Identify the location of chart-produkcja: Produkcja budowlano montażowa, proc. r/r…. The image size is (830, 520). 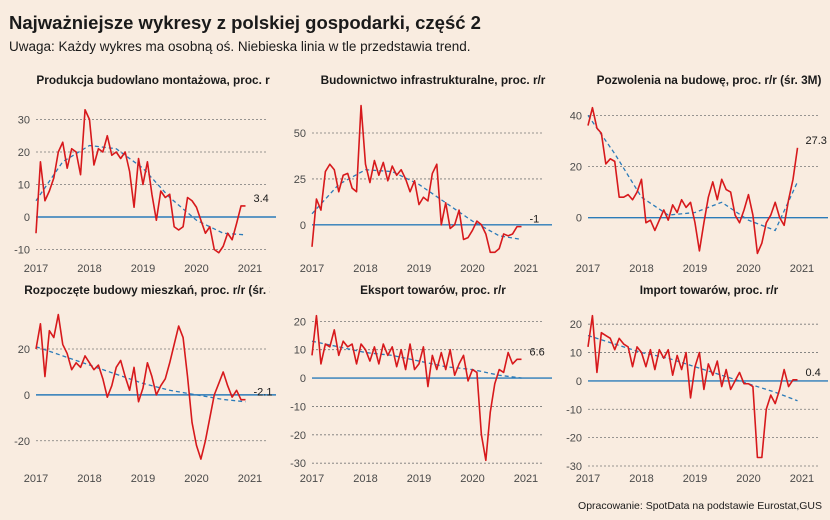
(146, 174).